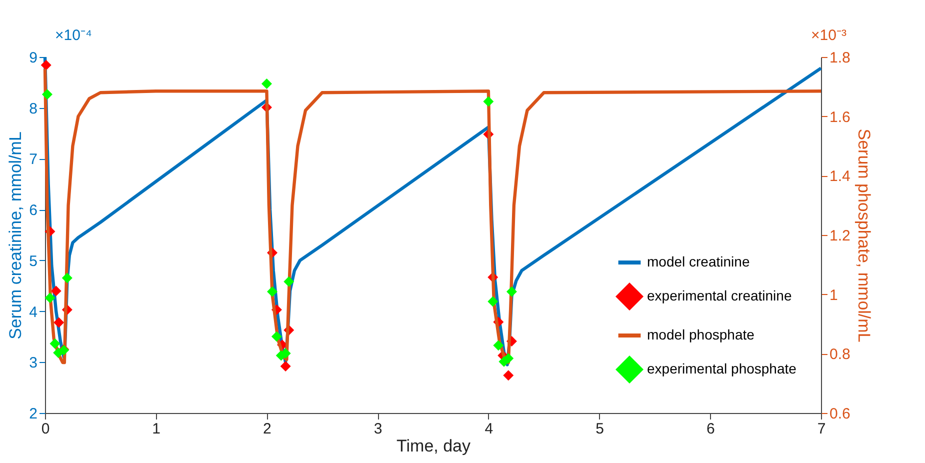 The width and height of the screenshot is (925, 463). What do you see at coordinates (33, 261) in the screenshot?
I see `y-tick-label: 5` at bounding box center [33, 261].